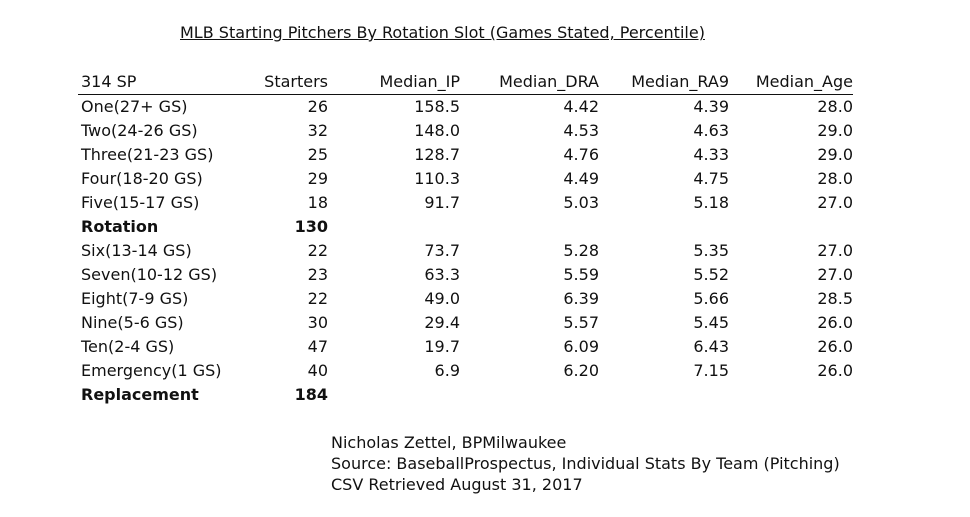 This screenshot has width=970, height=517. Describe the element at coordinates (136, 250) in the screenshot. I see `table-cell: Six(13-14 GS)` at that location.